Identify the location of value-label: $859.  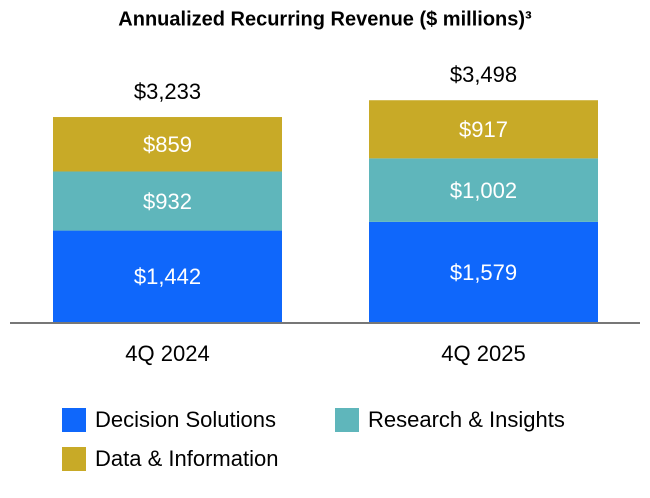
(167, 144).